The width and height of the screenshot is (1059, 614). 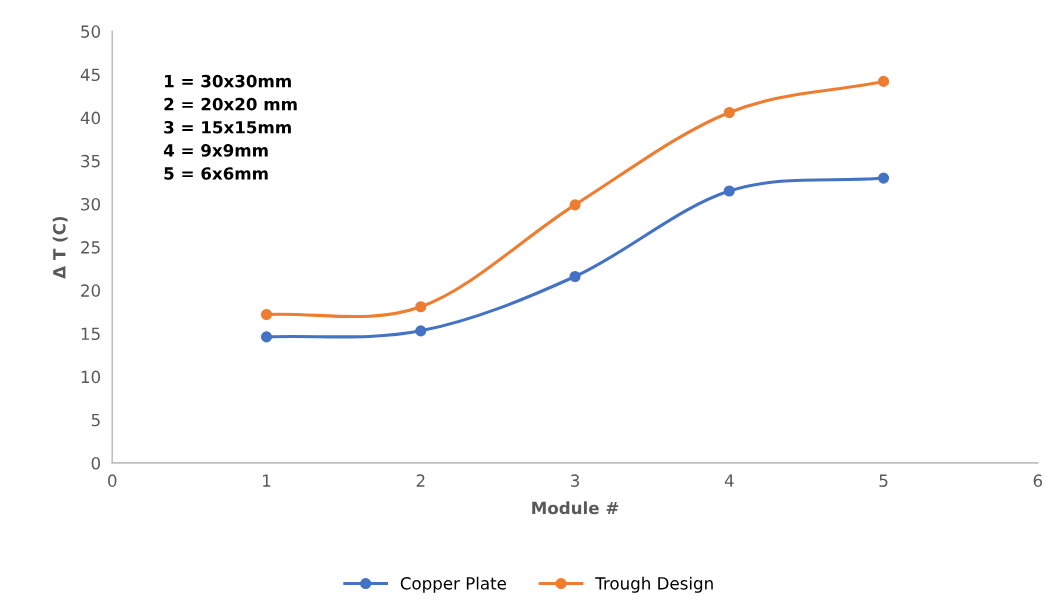 What do you see at coordinates (90, 75) in the screenshot?
I see `y-tick-label: 45` at bounding box center [90, 75].